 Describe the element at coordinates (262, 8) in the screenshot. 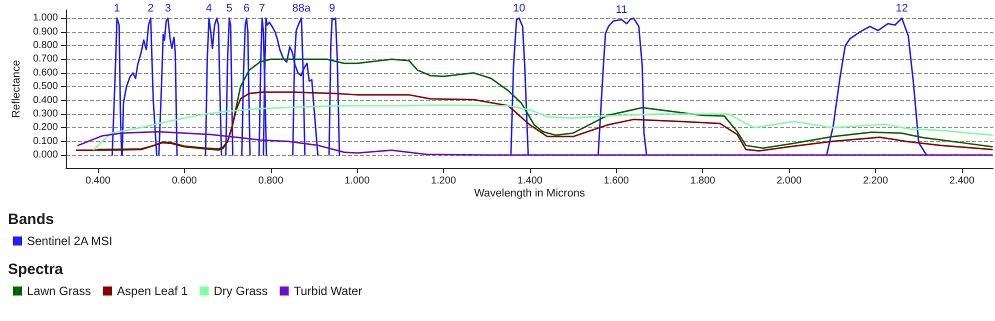

I see `annotation: 7` at that location.